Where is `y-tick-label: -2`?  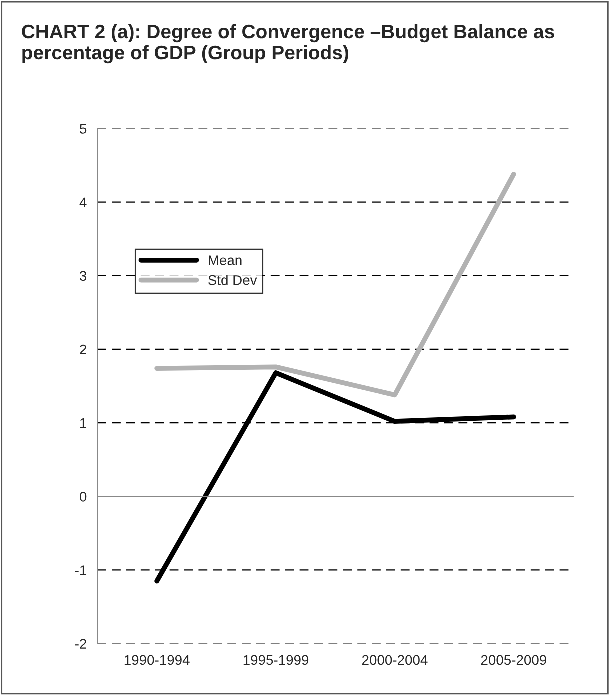 y-tick-label: -2 is located at coordinates (80, 644).